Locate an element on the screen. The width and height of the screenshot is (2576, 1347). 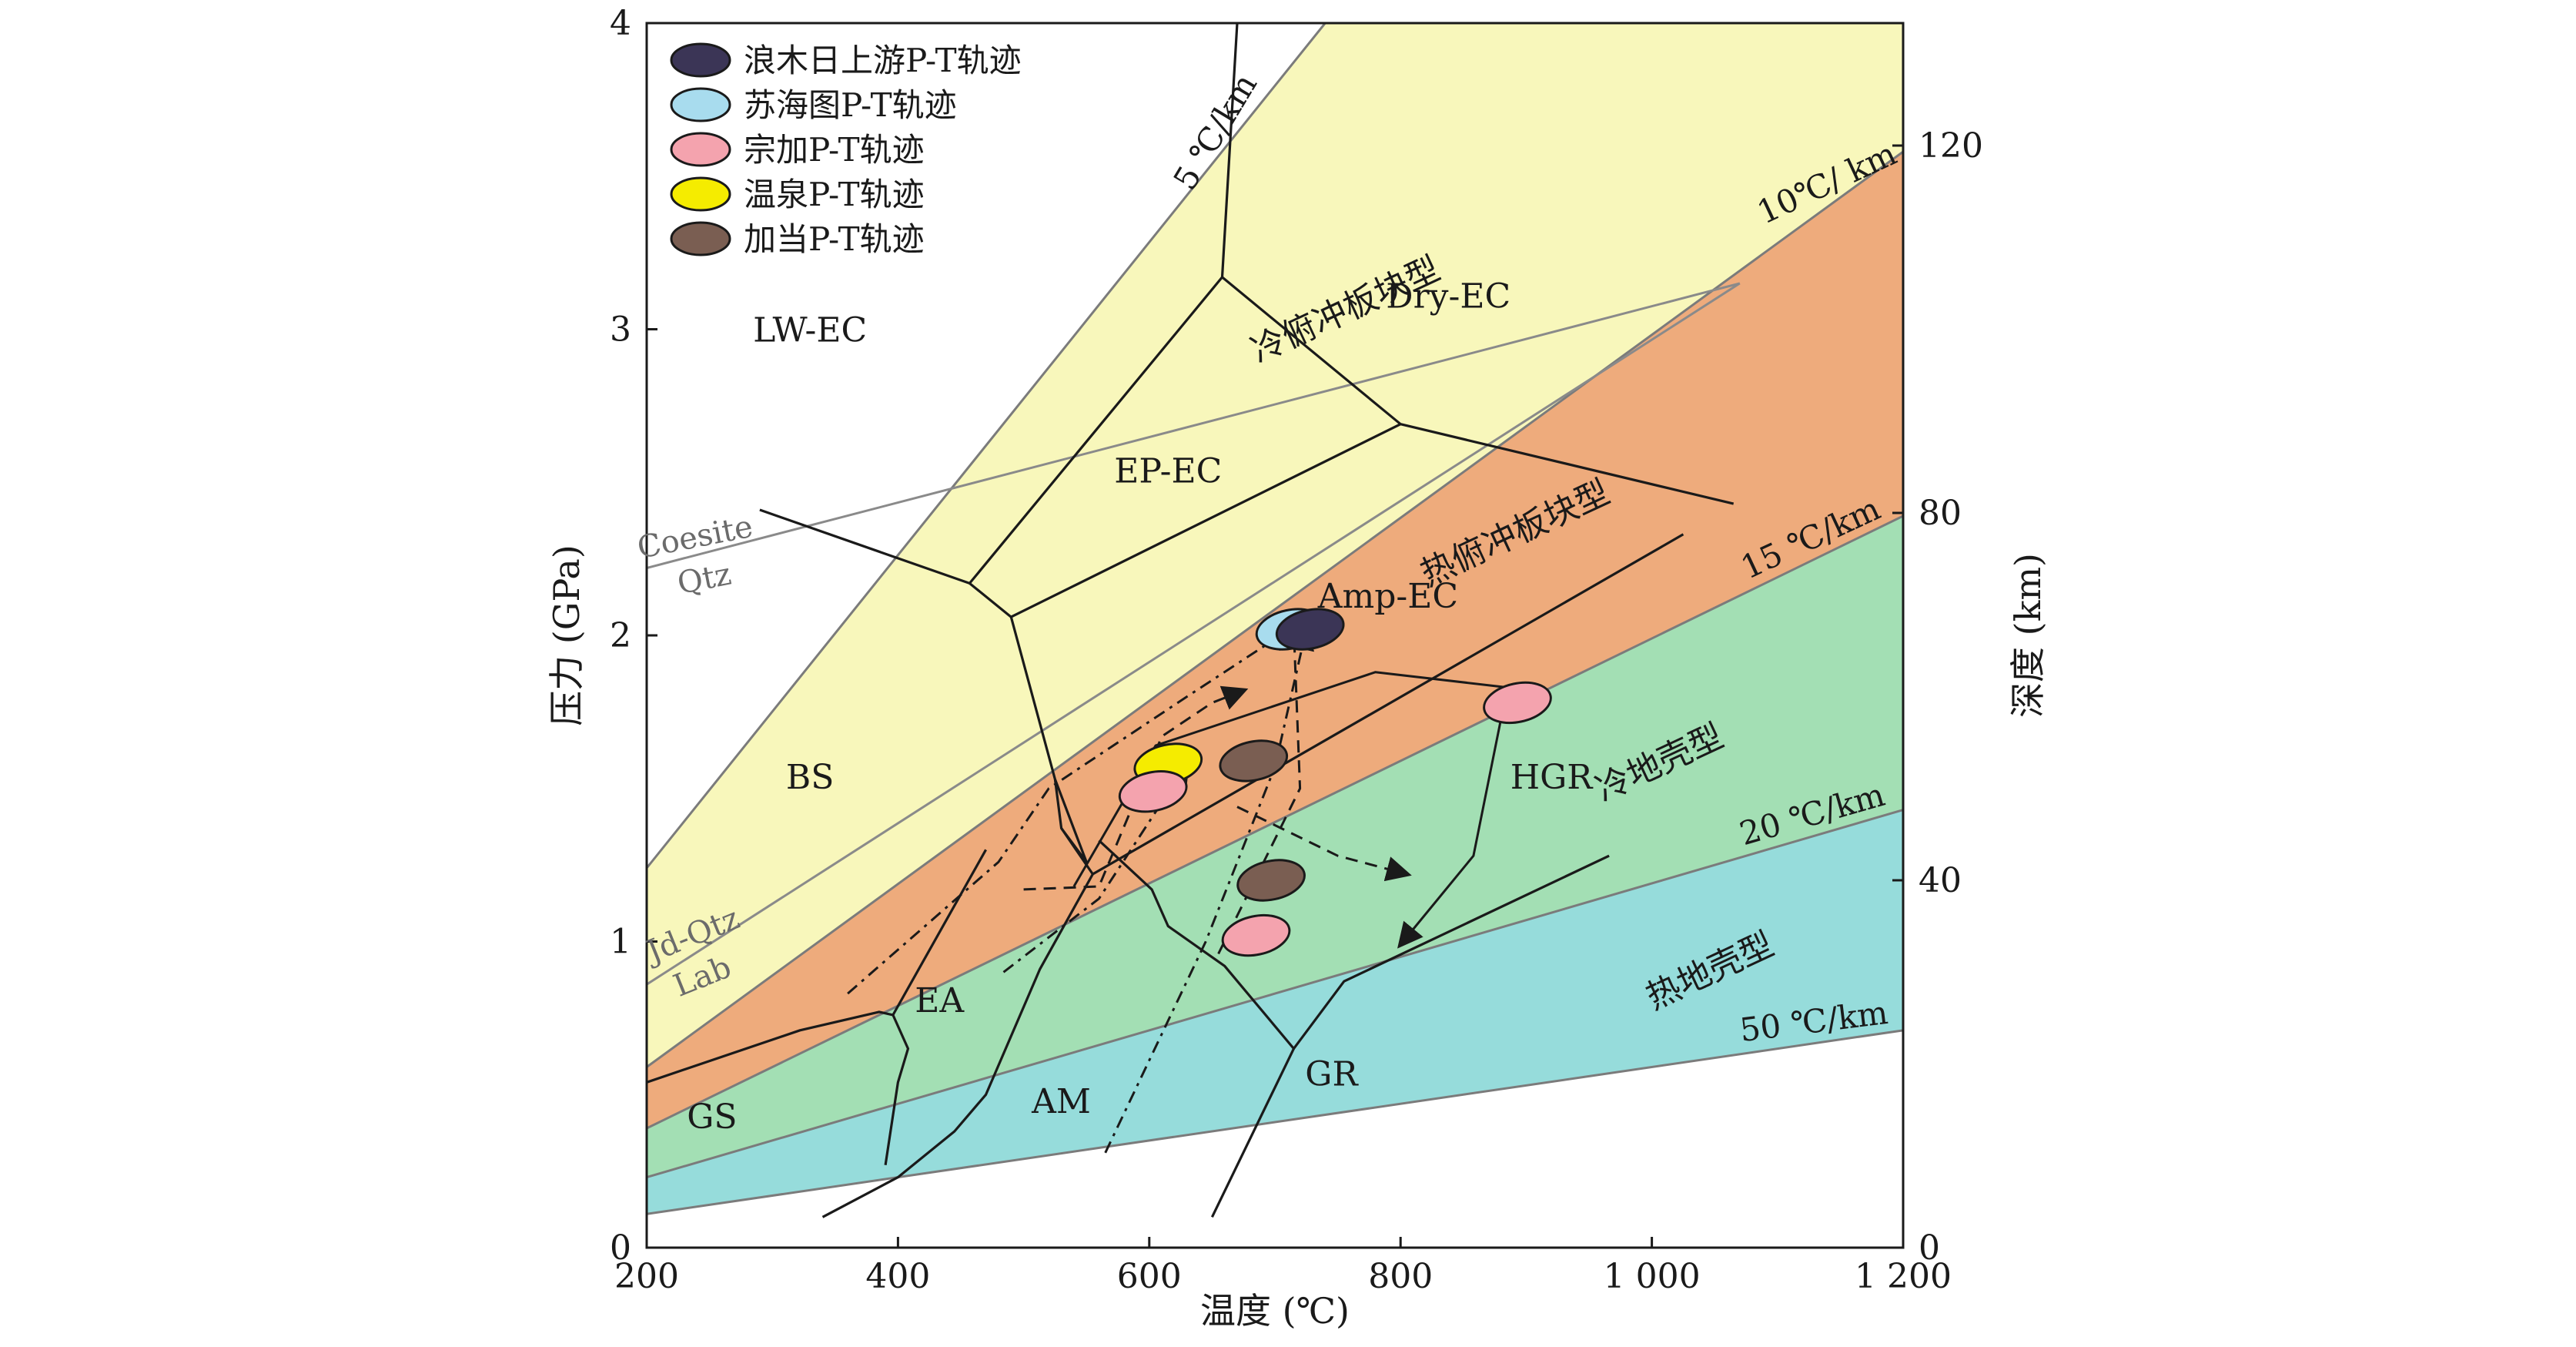
facies-label-4: BS is located at coordinates (810, 777).